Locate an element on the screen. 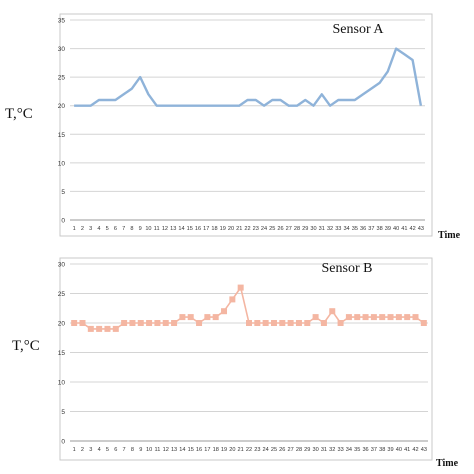  x-tick-label-a-5: 5 is located at coordinates (107, 229).